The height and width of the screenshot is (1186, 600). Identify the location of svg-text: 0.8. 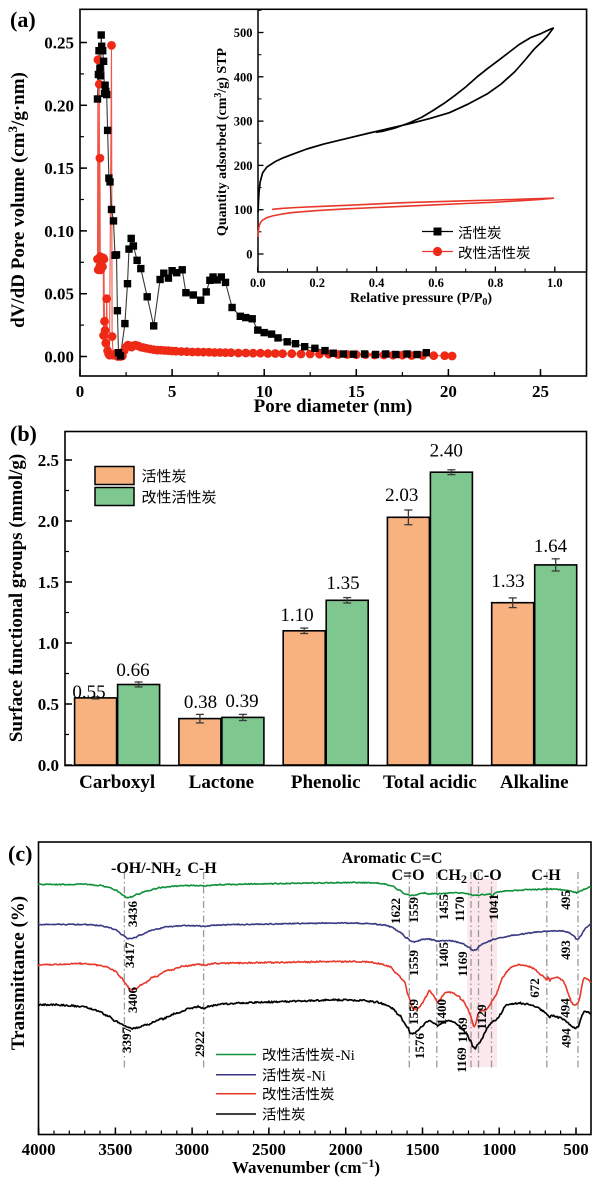
(496, 283).